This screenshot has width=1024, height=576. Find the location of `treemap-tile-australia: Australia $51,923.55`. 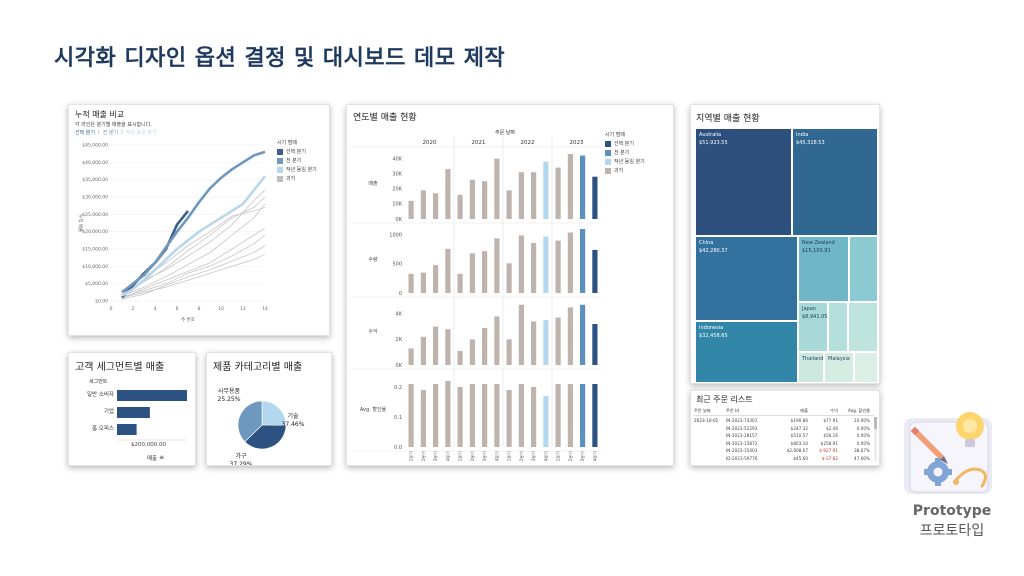

treemap-tile-australia: Australia $51,923.55 is located at coordinates (743, 182).